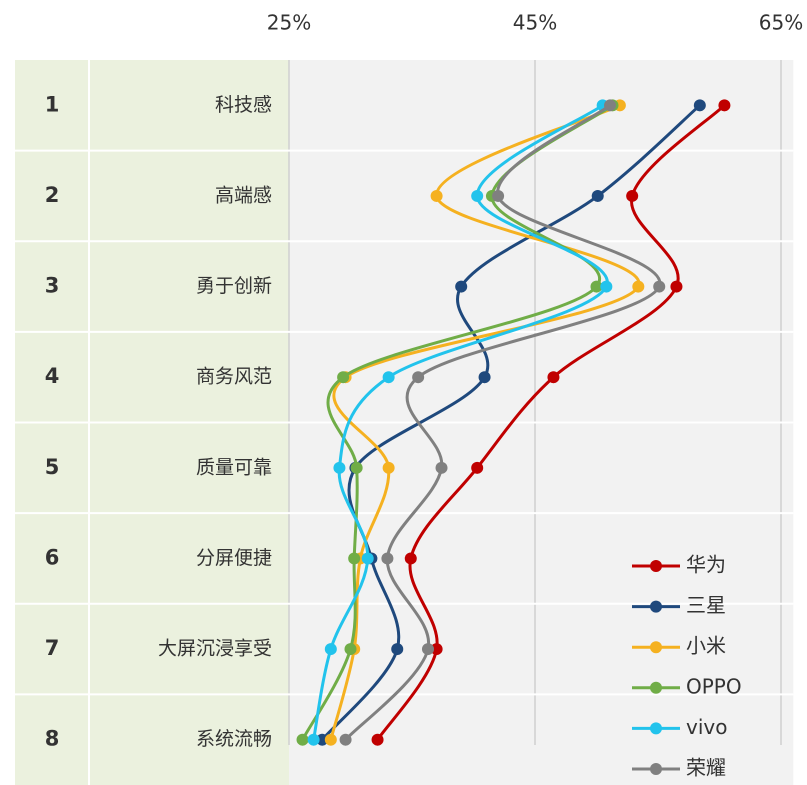 The height and width of the screenshot is (785, 807). I want to click on category-label: 分屏便捷, so click(234, 558).